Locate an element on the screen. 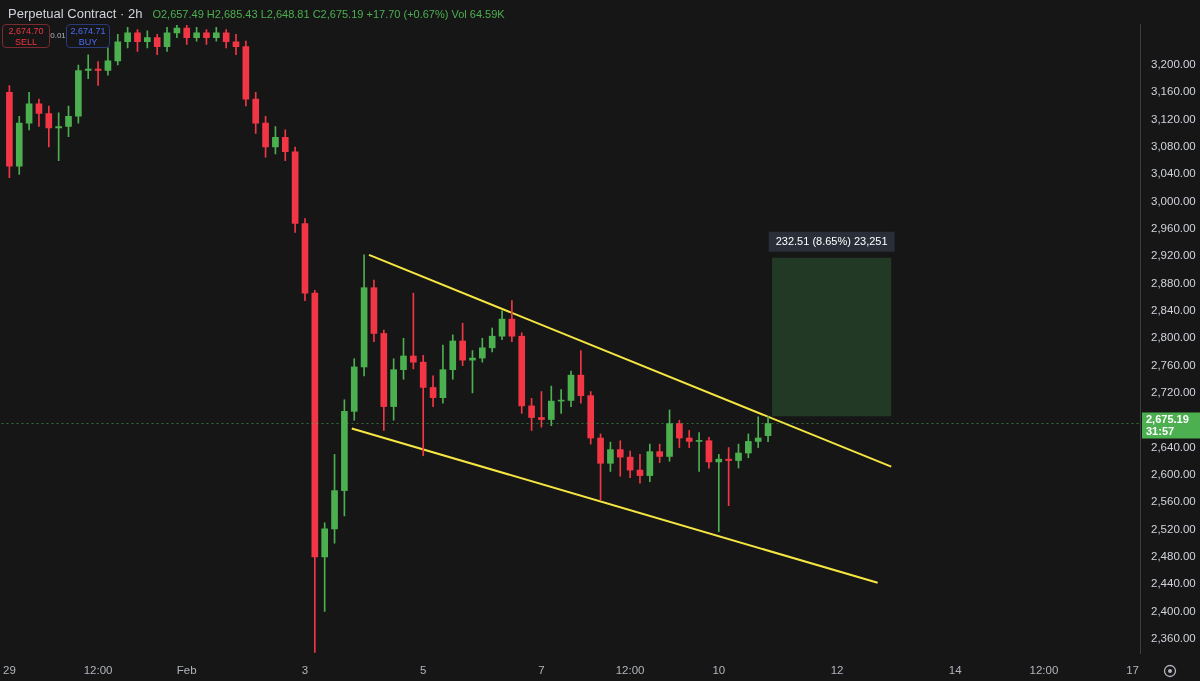  y-tick-label: 2,920.00 is located at coordinates (1173, 255).